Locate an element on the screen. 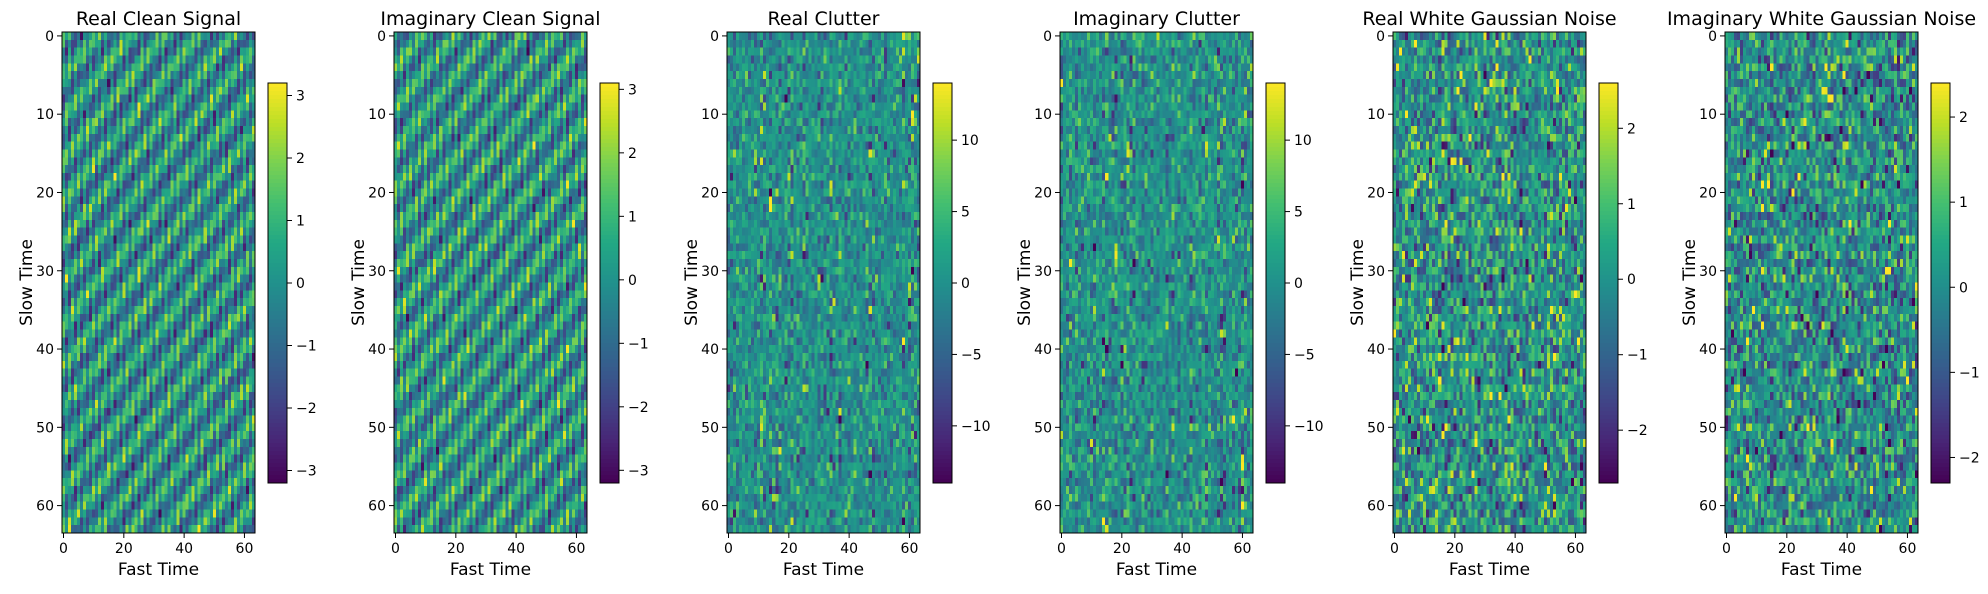 The width and height of the screenshot is (1988, 594). x-tick-label: 20 is located at coordinates (124, 549).